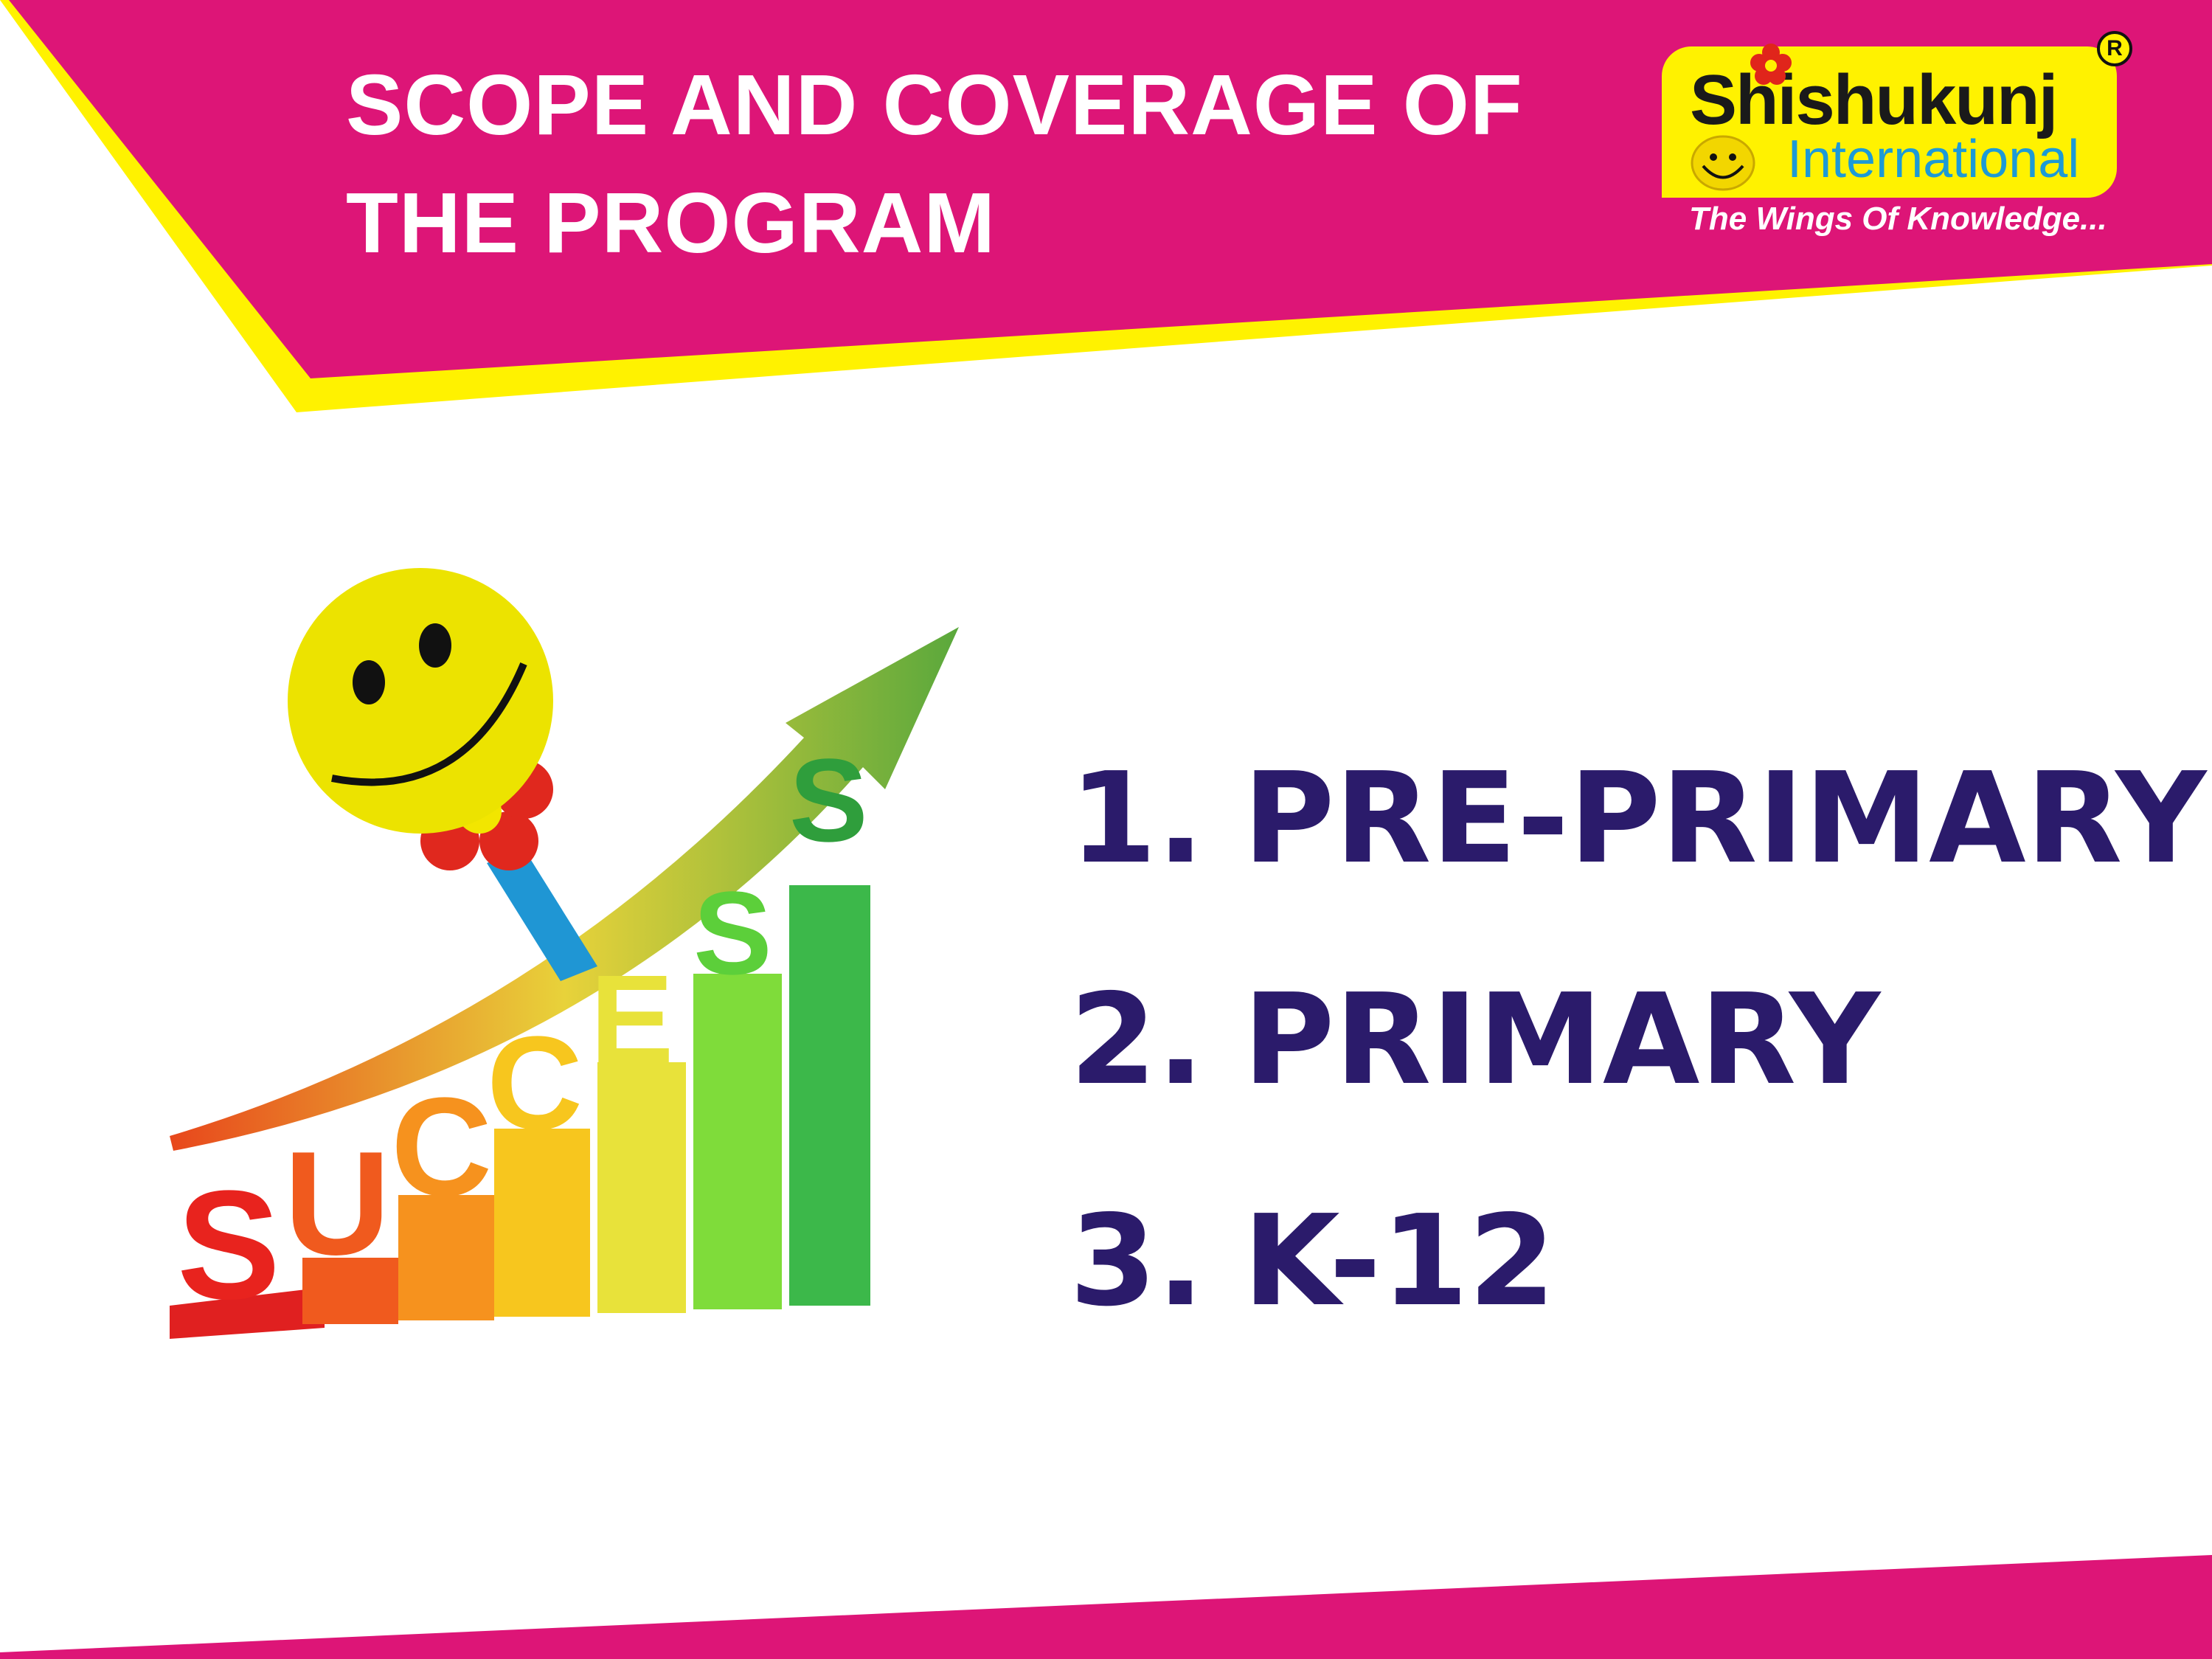  I want to click on svg-text: E, so click(631, 1019).